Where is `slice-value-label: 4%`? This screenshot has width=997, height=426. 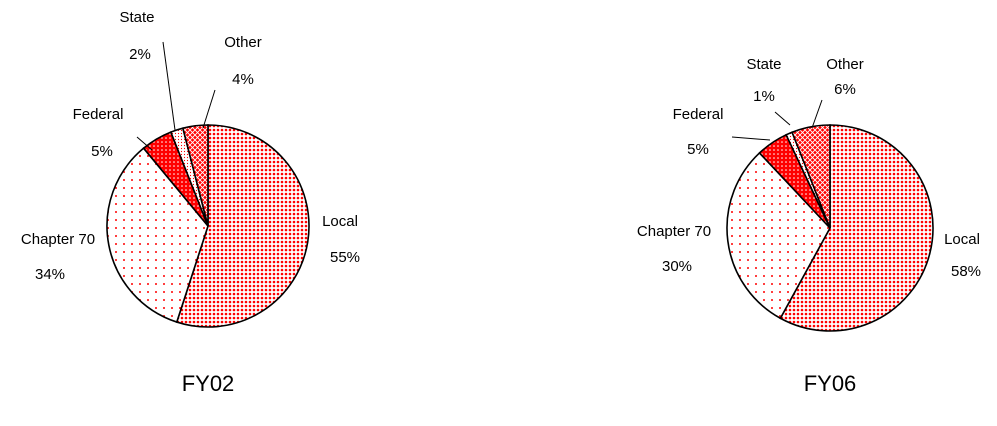
slice-value-label: 4% is located at coordinates (243, 79).